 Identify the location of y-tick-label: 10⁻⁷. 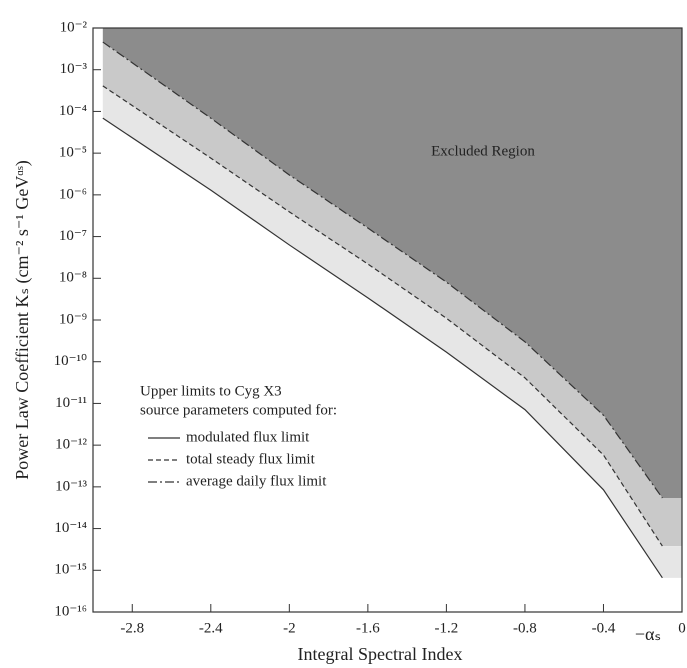
(73, 236).